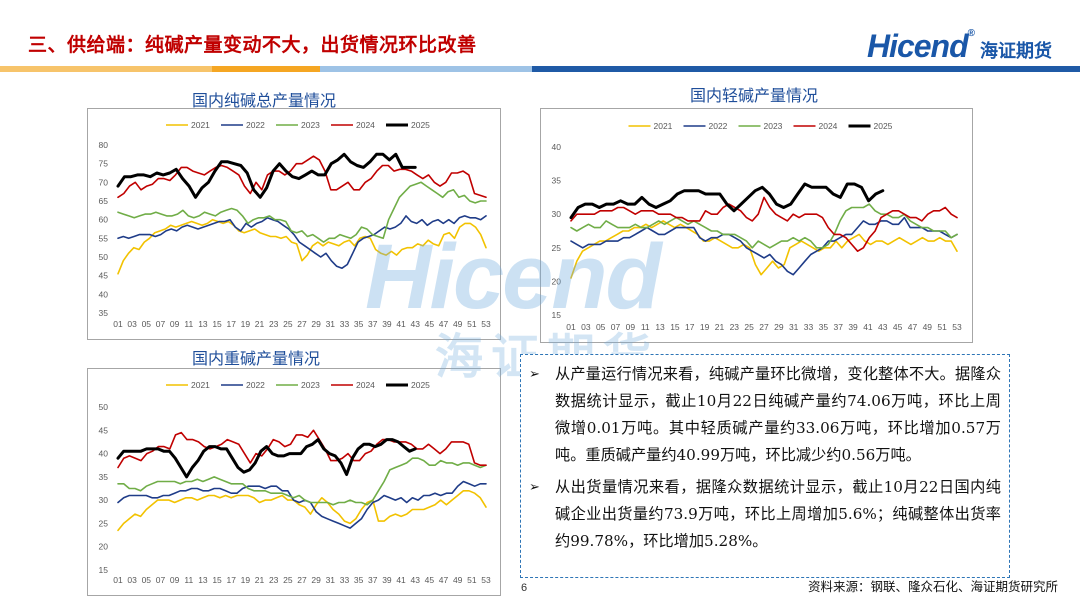  What do you see at coordinates (132, 580) in the screenshot?
I see `x-tick-label: 03` at bounding box center [132, 580].